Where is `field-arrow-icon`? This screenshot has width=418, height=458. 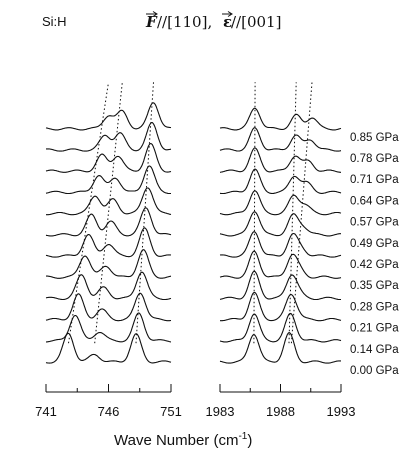 field-arrow-icon is located at coordinates (152, 14).